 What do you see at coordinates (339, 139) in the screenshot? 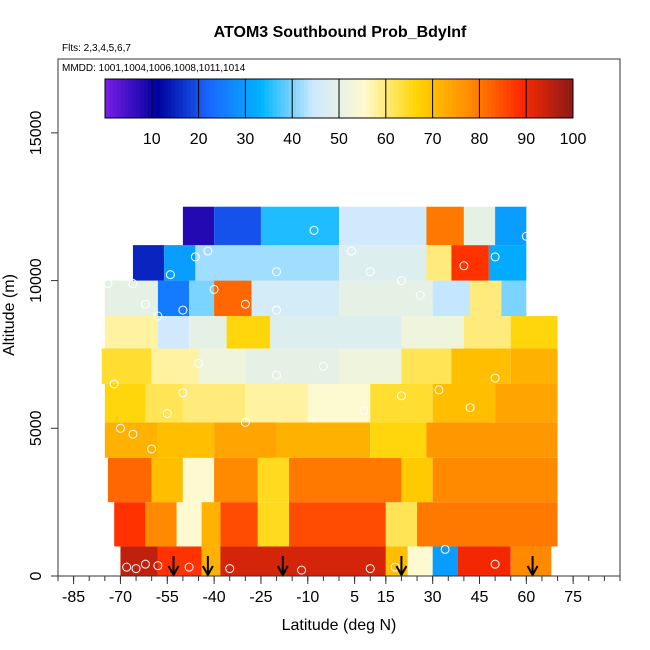
I see `colorbar-tick-label-4: 50` at bounding box center [339, 139].